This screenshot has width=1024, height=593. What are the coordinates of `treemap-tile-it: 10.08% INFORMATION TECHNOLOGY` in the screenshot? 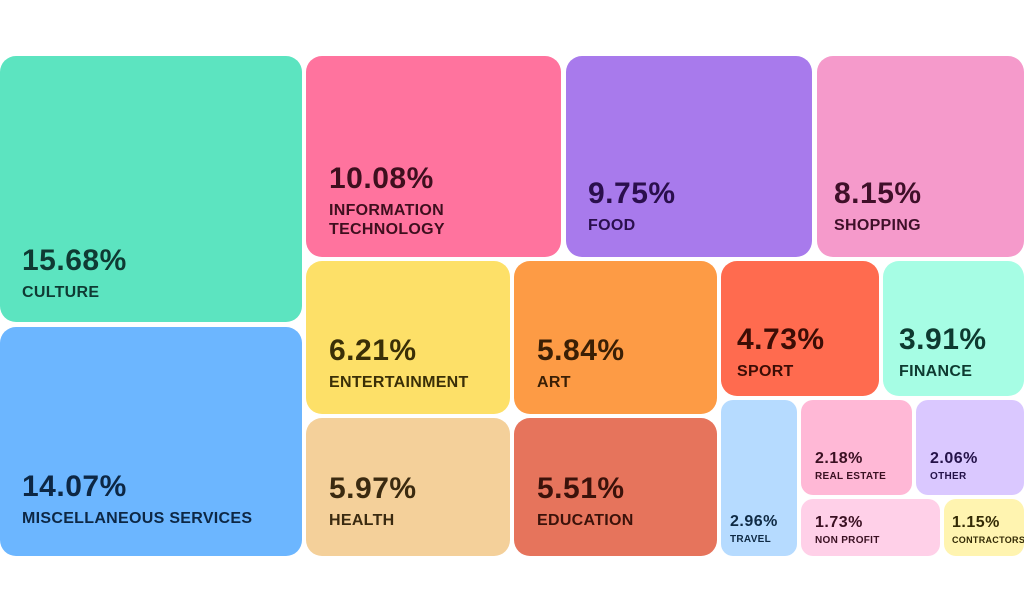 It's located at (433, 156).